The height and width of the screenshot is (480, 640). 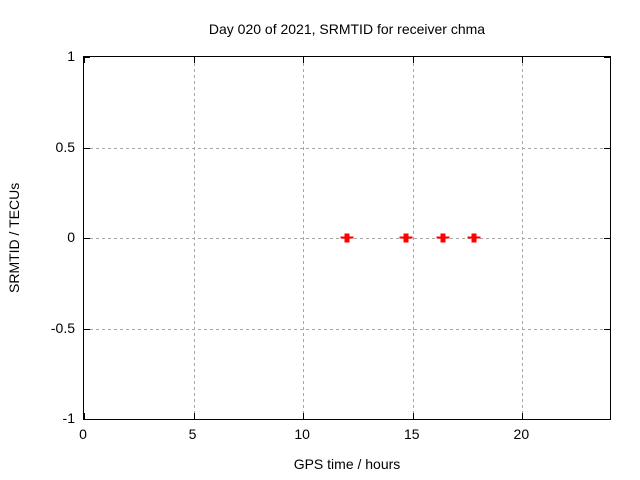 What do you see at coordinates (62, 327) in the screenshot?
I see `y-tick-label: -0.5` at bounding box center [62, 327].